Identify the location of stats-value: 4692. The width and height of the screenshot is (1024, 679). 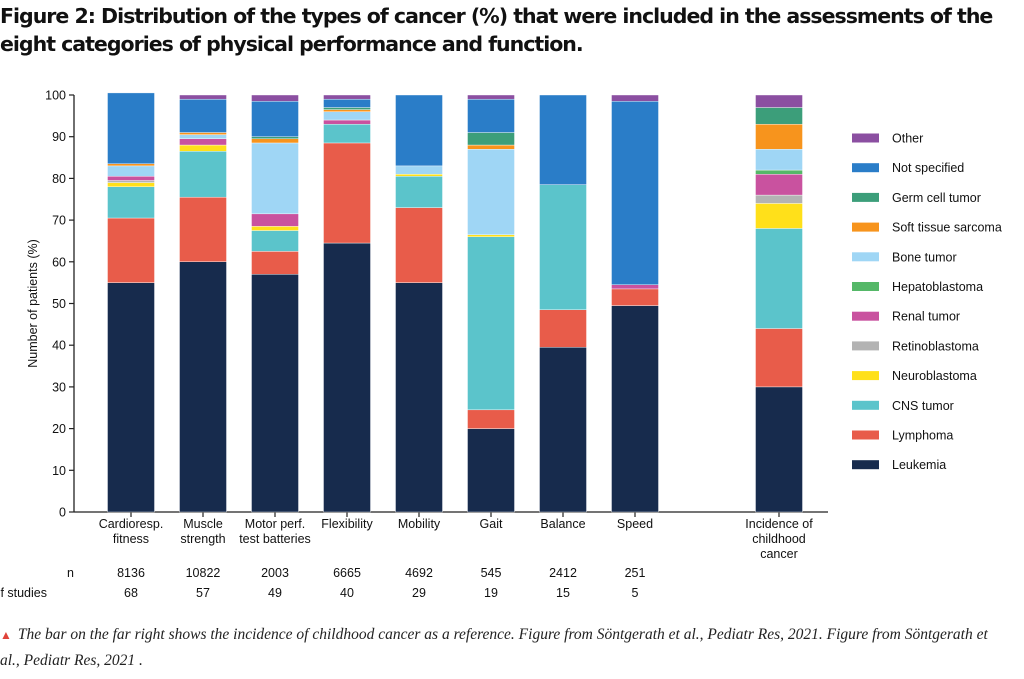
(419, 573).